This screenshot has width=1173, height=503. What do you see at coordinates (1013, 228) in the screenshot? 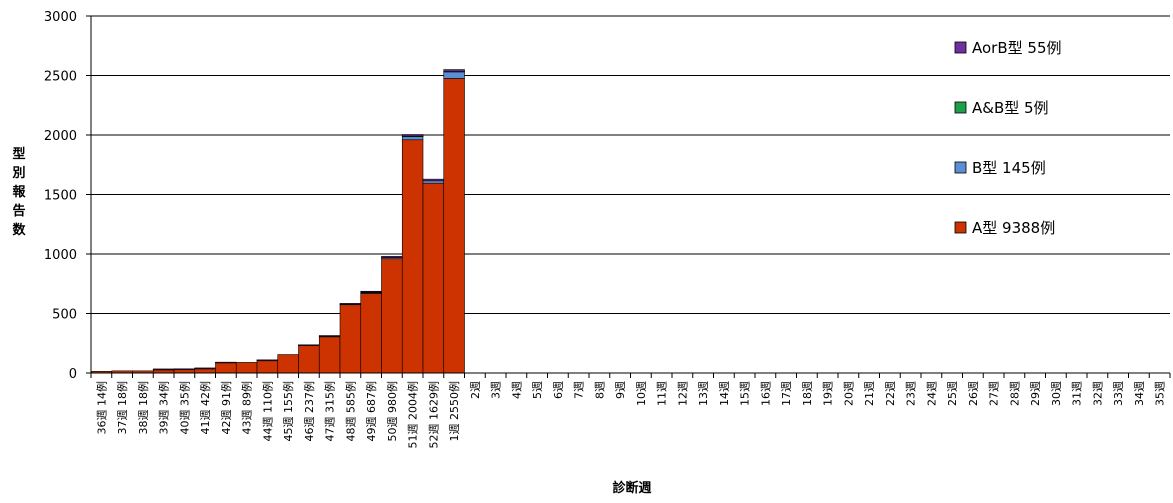
I see `legend-label: A型 9388例` at bounding box center [1013, 228].